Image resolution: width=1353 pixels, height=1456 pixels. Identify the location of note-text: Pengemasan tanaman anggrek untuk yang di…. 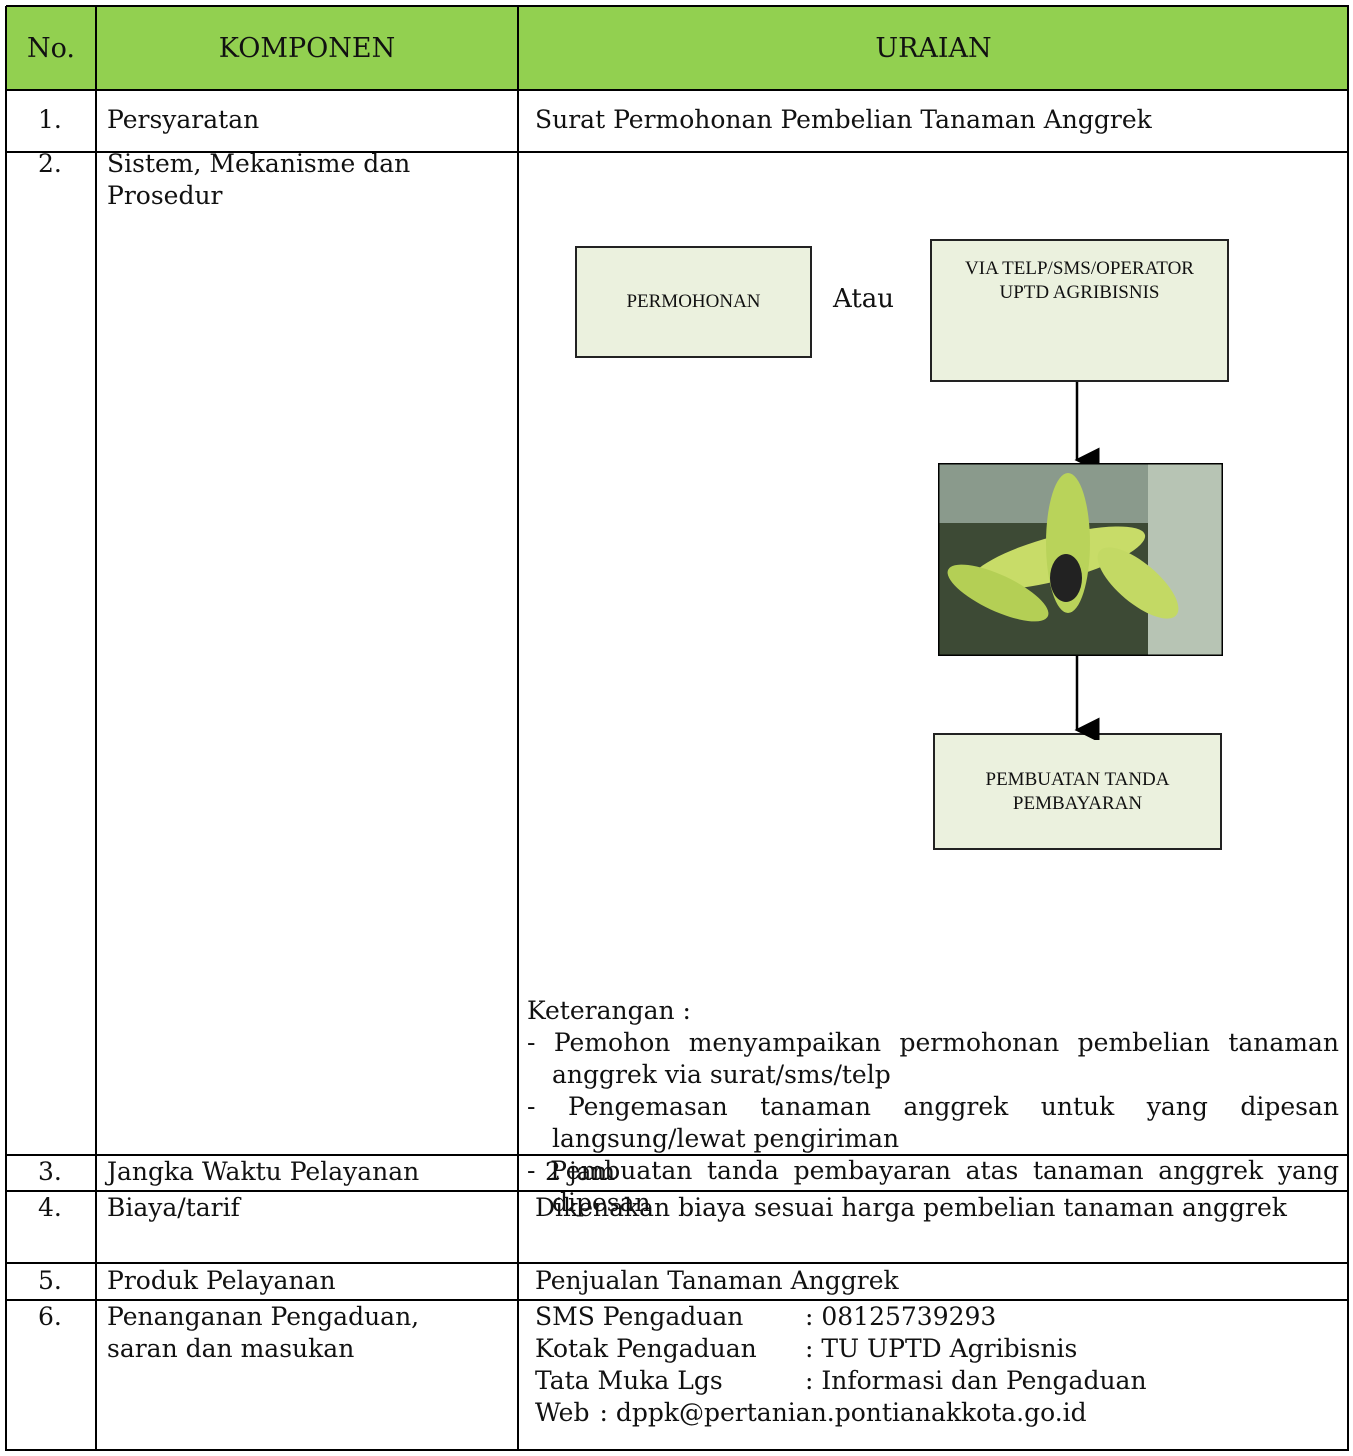
(945, 1122).